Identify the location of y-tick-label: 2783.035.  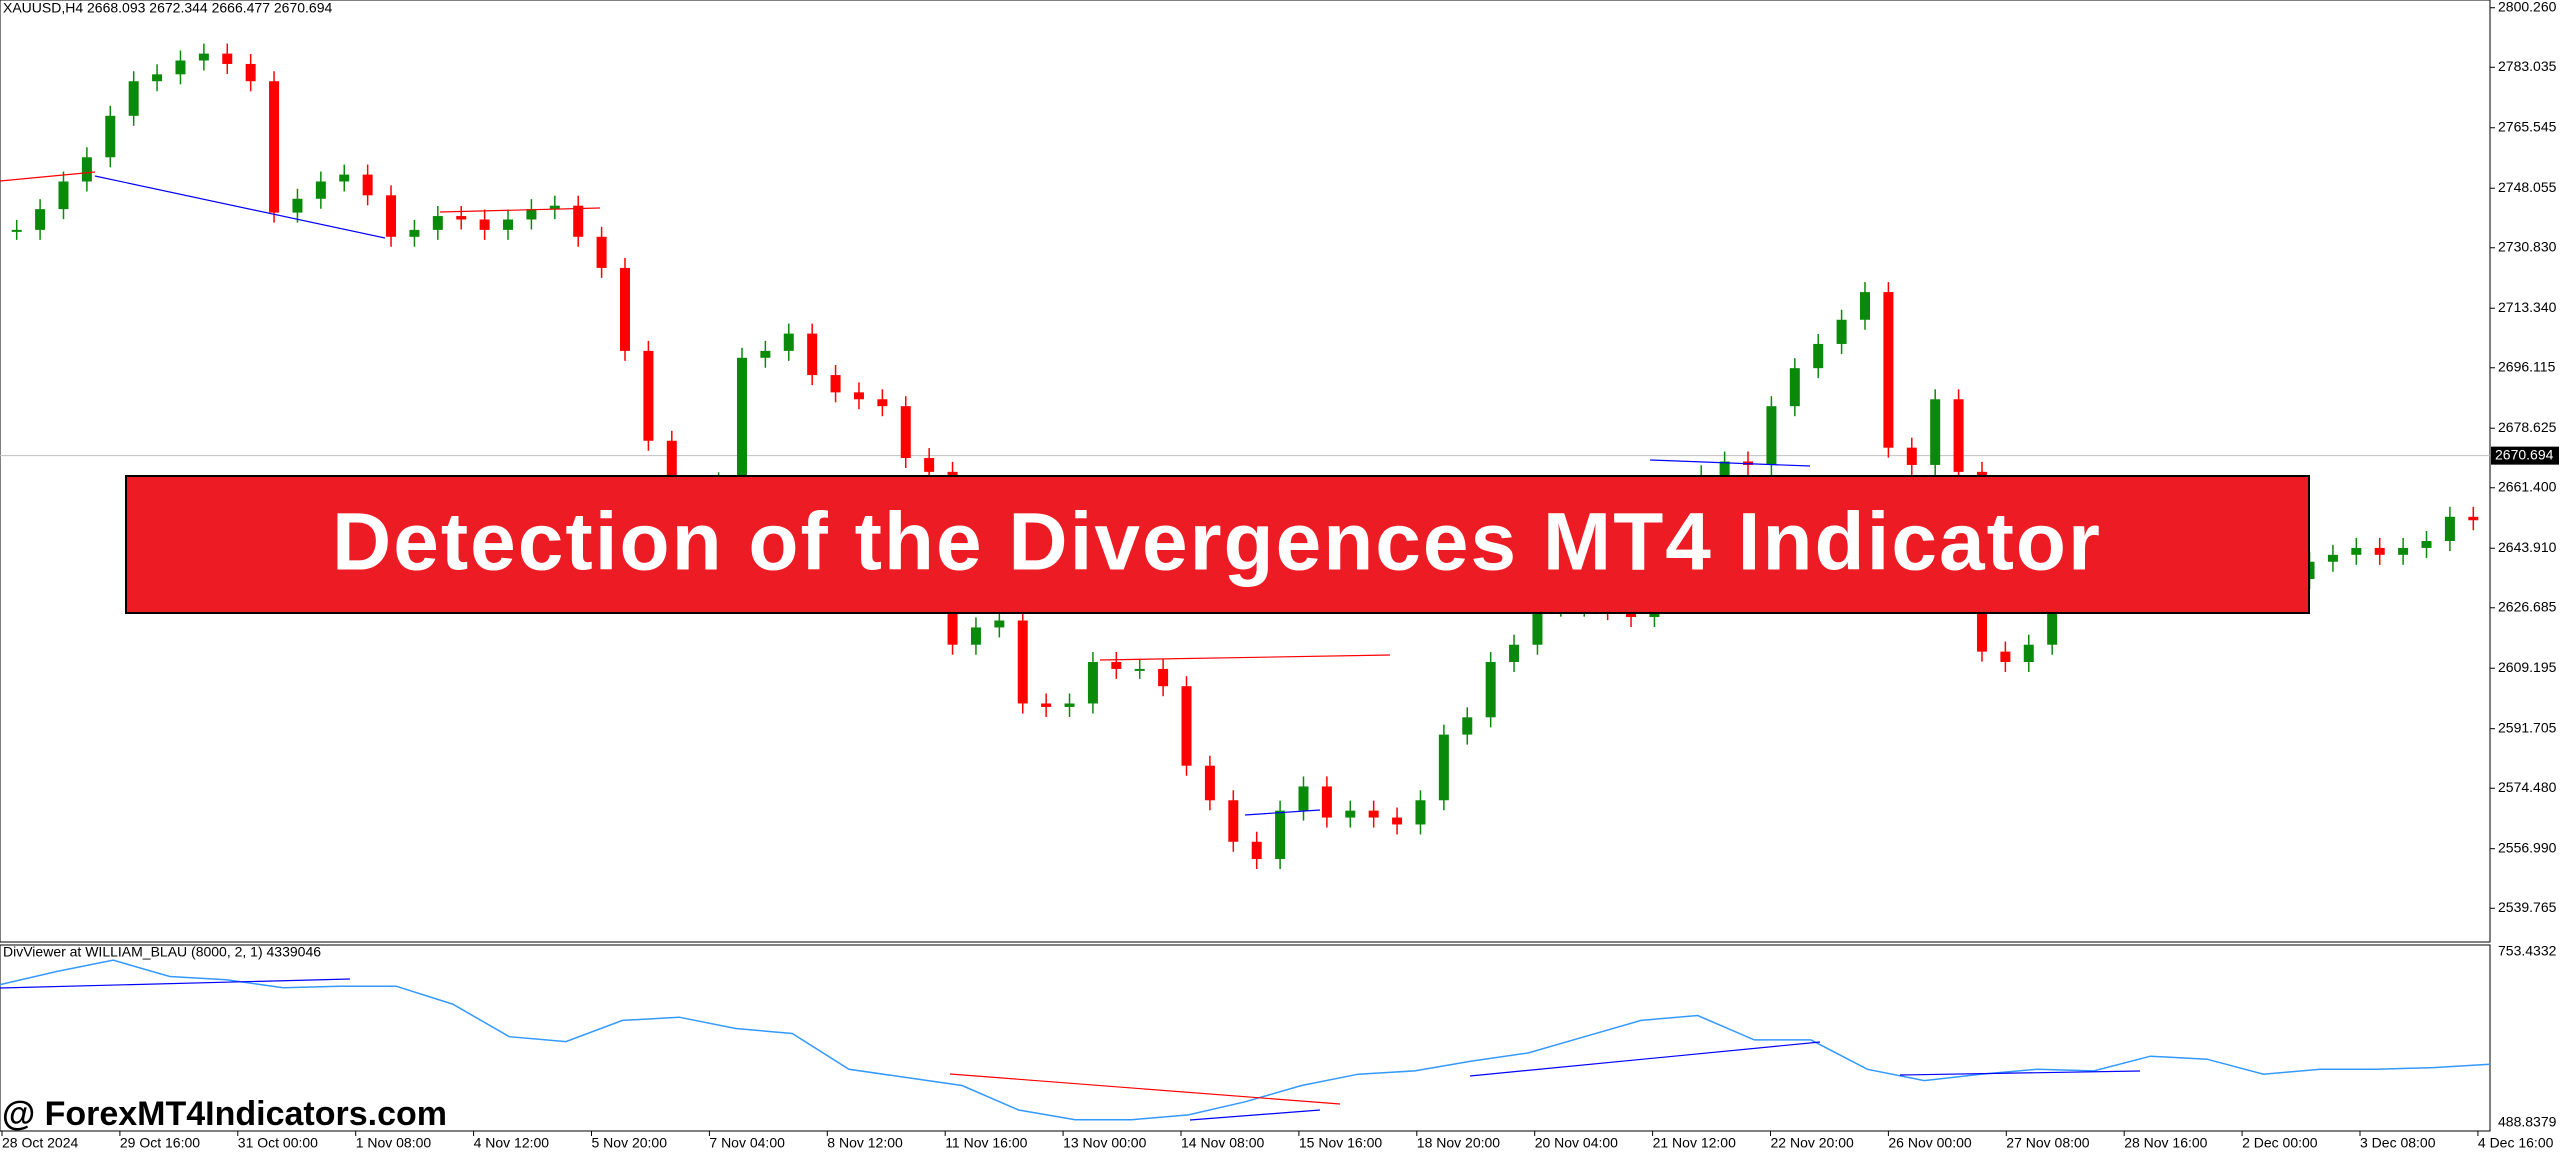
(2527, 66).